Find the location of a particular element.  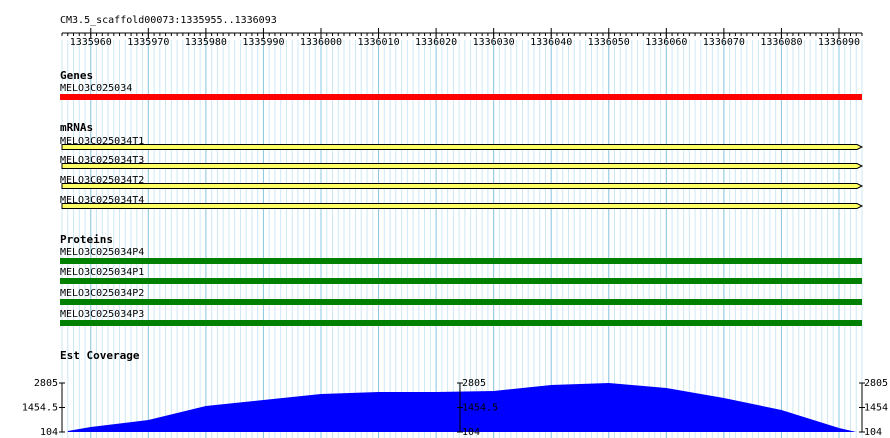

feature-label: MELO3C025034T1 is located at coordinates (102, 141).